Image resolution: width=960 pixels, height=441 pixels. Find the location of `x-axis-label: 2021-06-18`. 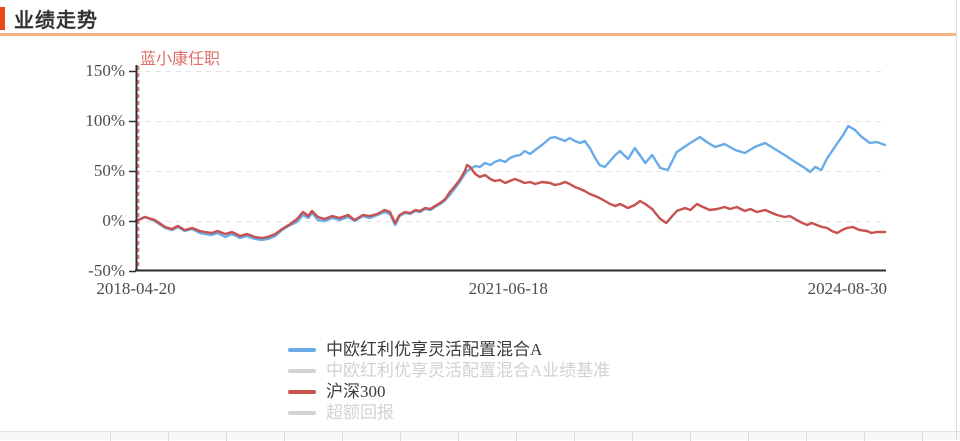

x-axis-label: 2021-06-18 is located at coordinates (508, 288).